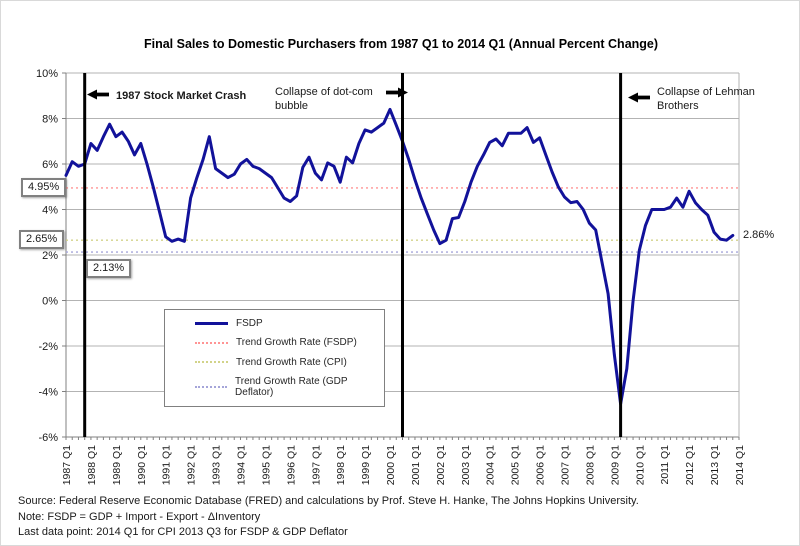  I want to click on x-tick-label: 2005 Q1, so click(516, 465).